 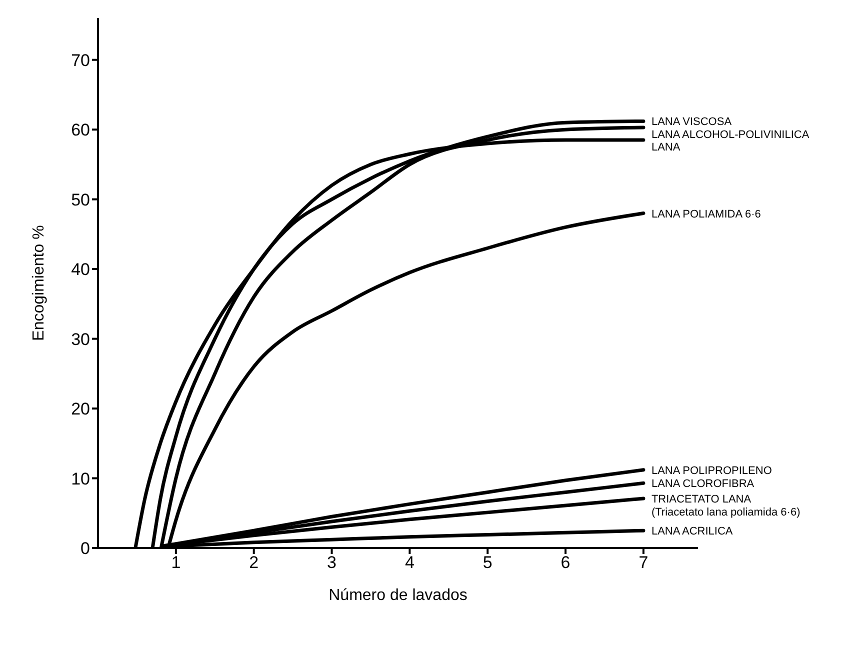 What do you see at coordinates (80, 200) in the screenshot?
I see `y-tick-label: 50` at bounding box center [80, 200].